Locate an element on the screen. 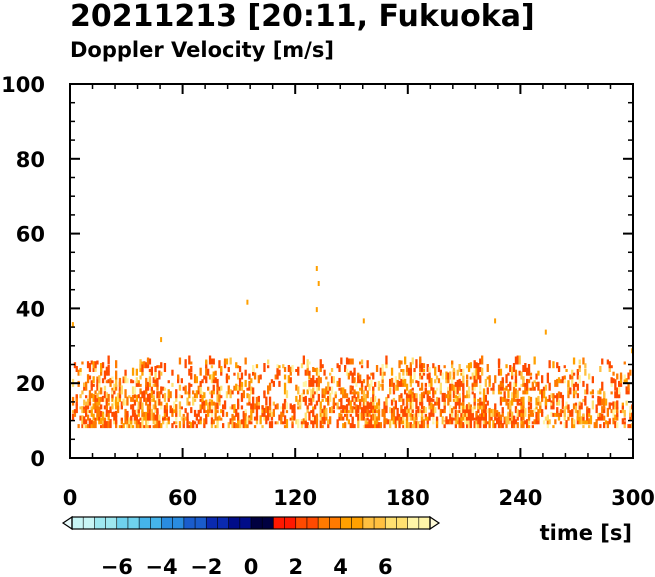  y-tick-label: 100 is located at coordinates (23, 85).